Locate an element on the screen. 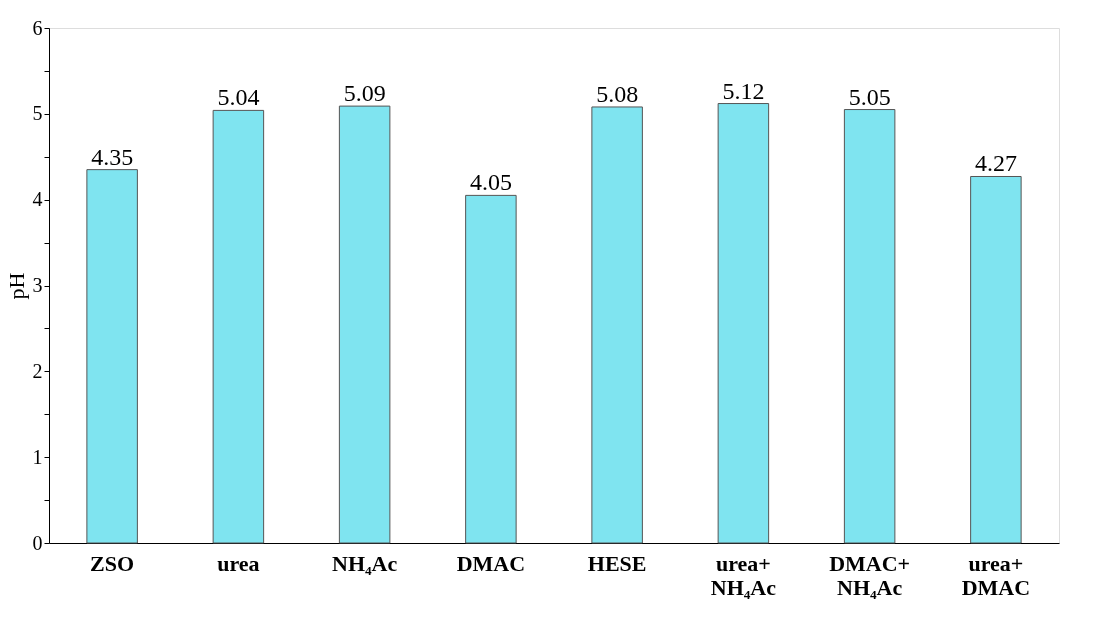 This screenshot has width=1108, height=626. y-tick-label: 3 is located at coordinates (37, 285).